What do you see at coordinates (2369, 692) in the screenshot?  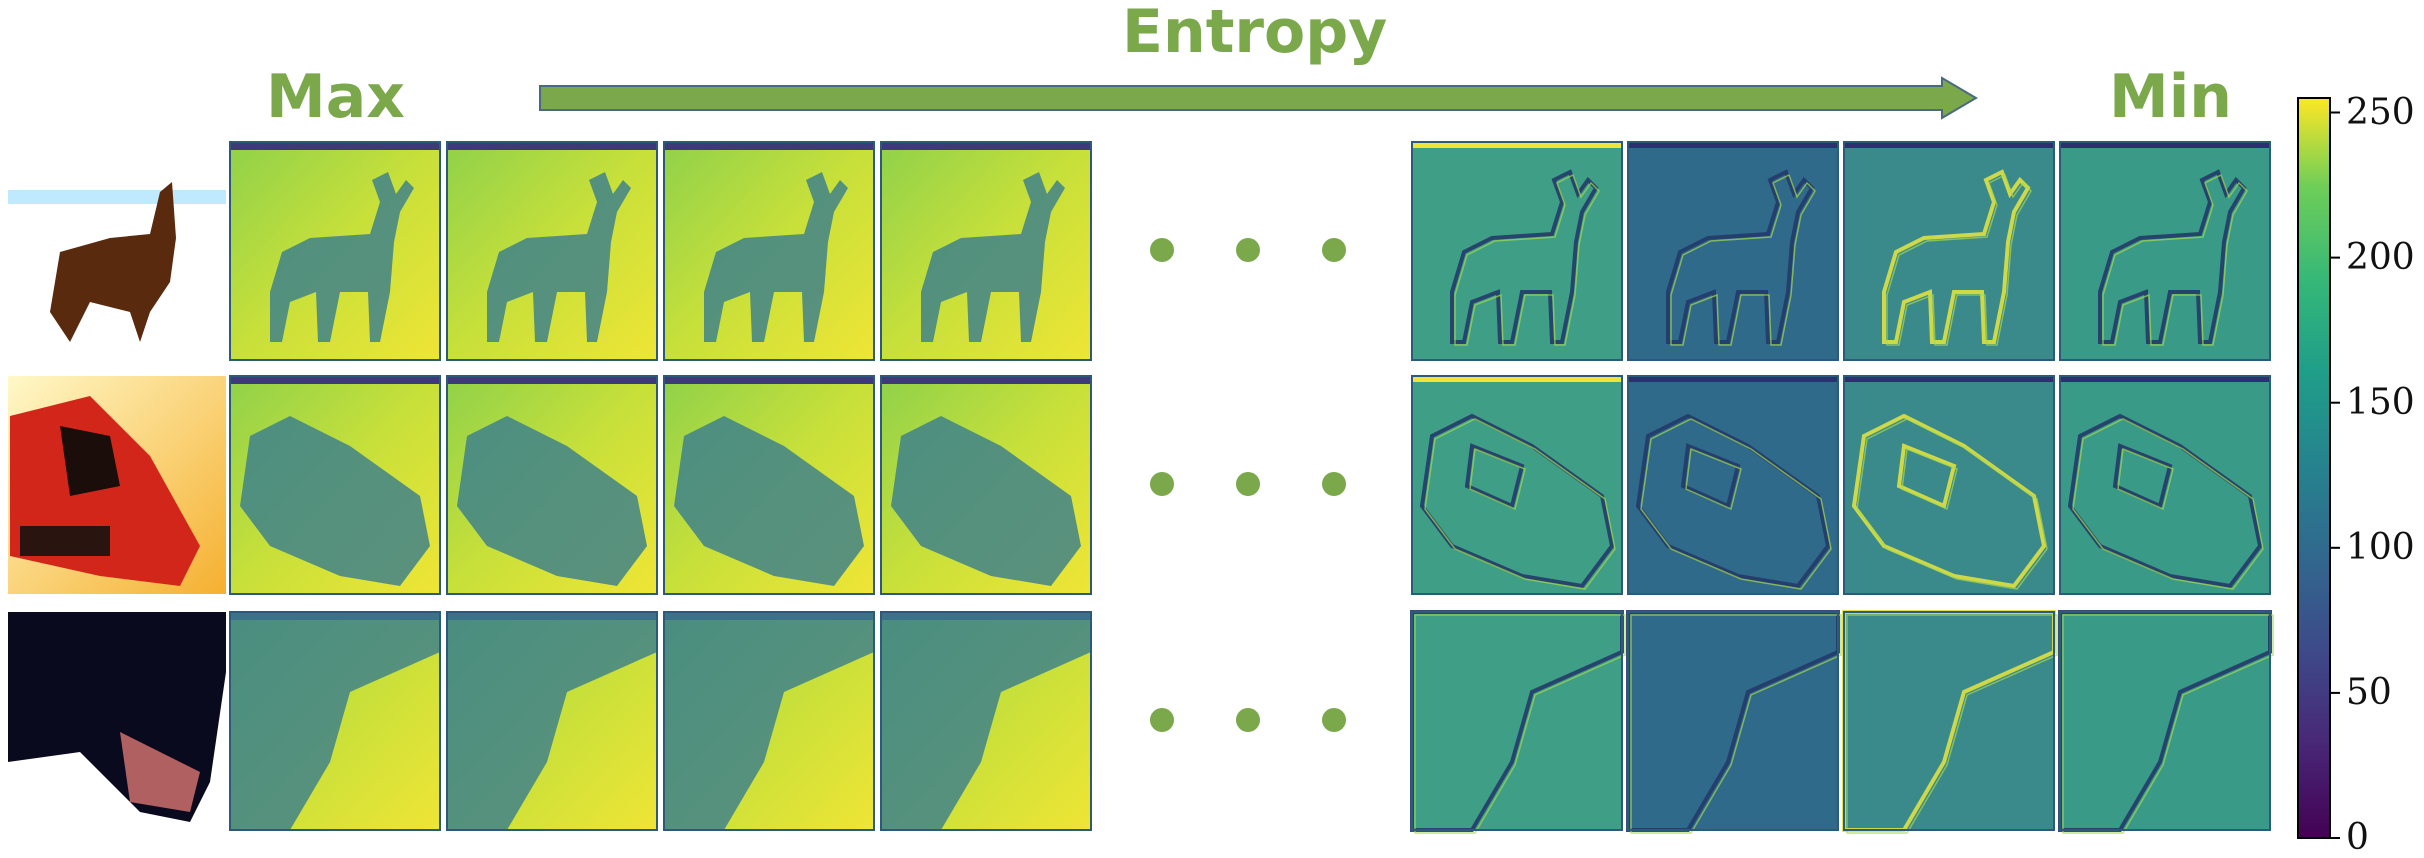 I see `colorbar-tick-label: 50` at bounding box center [2369, 692].